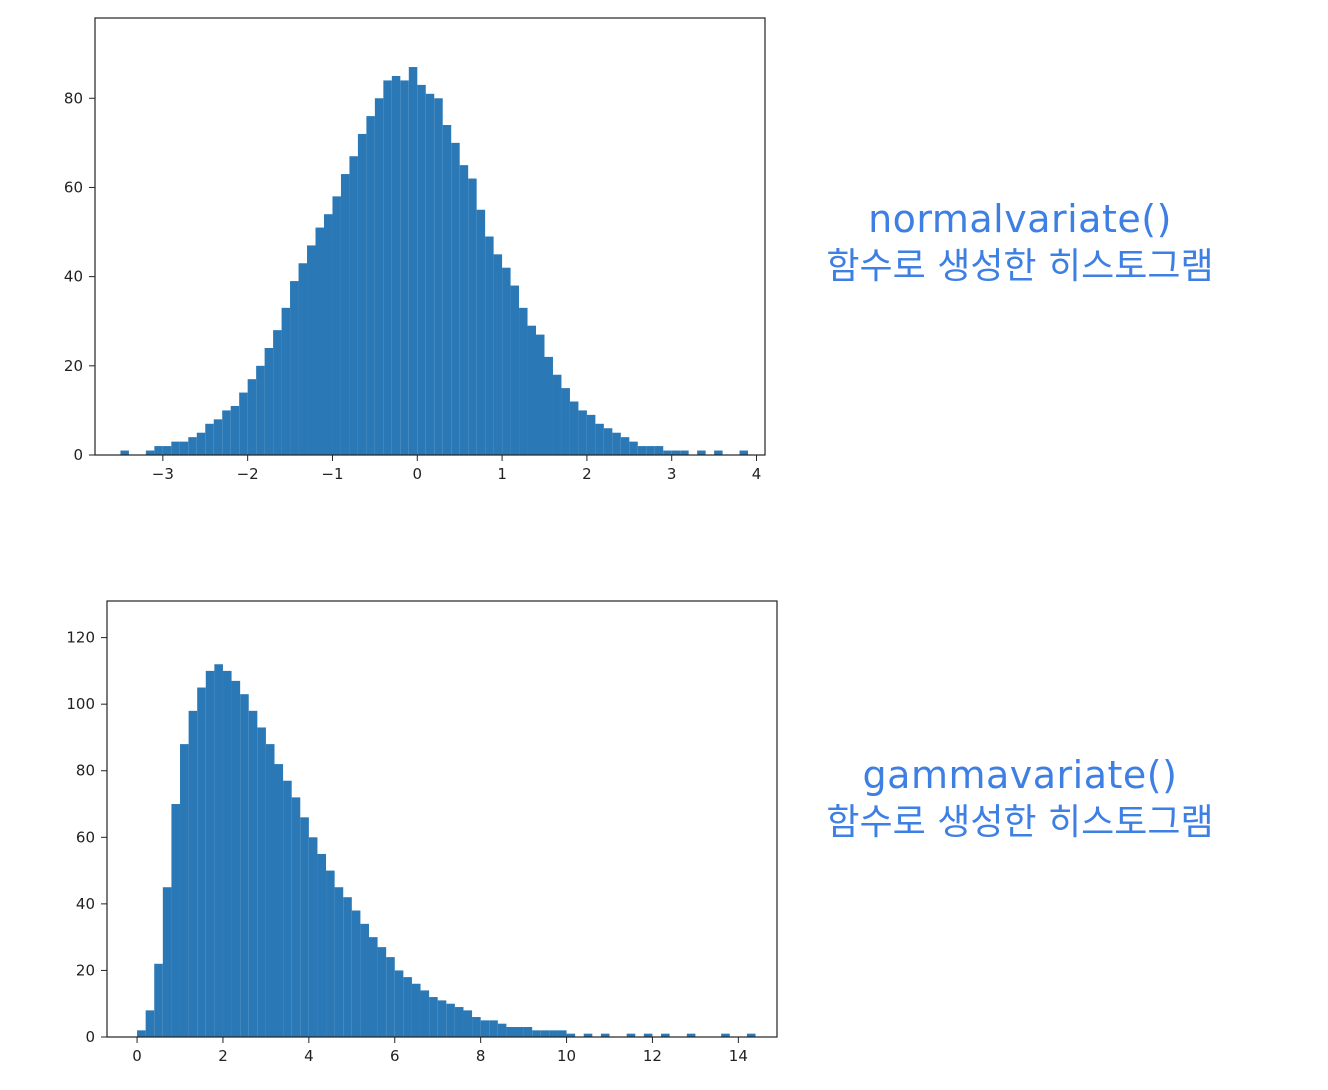  I want to click on normalvariate-caption: normalvariate() 함수로 생성한 히스토그램, so click(1020, 242).